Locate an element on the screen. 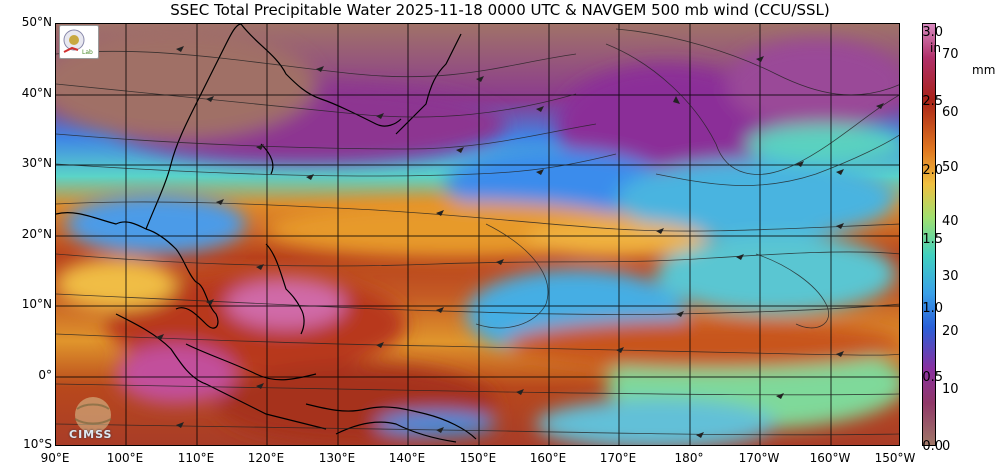  colorbar-mm-unit: mm is located at coordinates (984, 70).